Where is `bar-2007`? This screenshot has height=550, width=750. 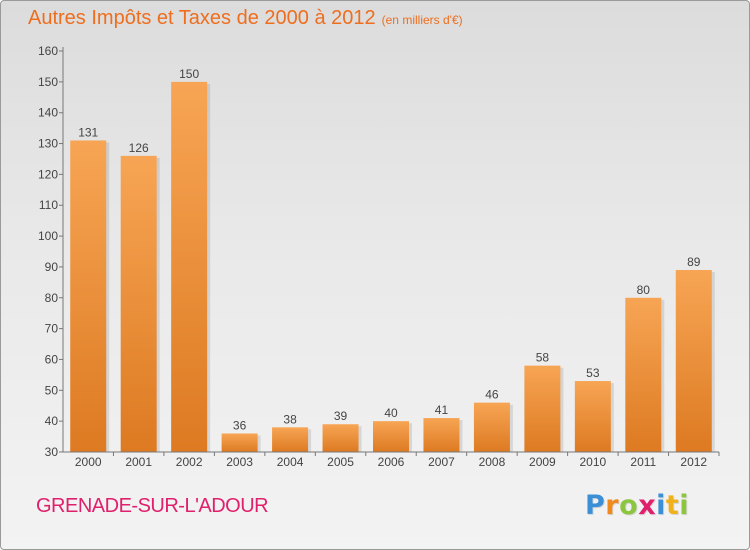 bar-2007 is located at coordinates (441, 435).